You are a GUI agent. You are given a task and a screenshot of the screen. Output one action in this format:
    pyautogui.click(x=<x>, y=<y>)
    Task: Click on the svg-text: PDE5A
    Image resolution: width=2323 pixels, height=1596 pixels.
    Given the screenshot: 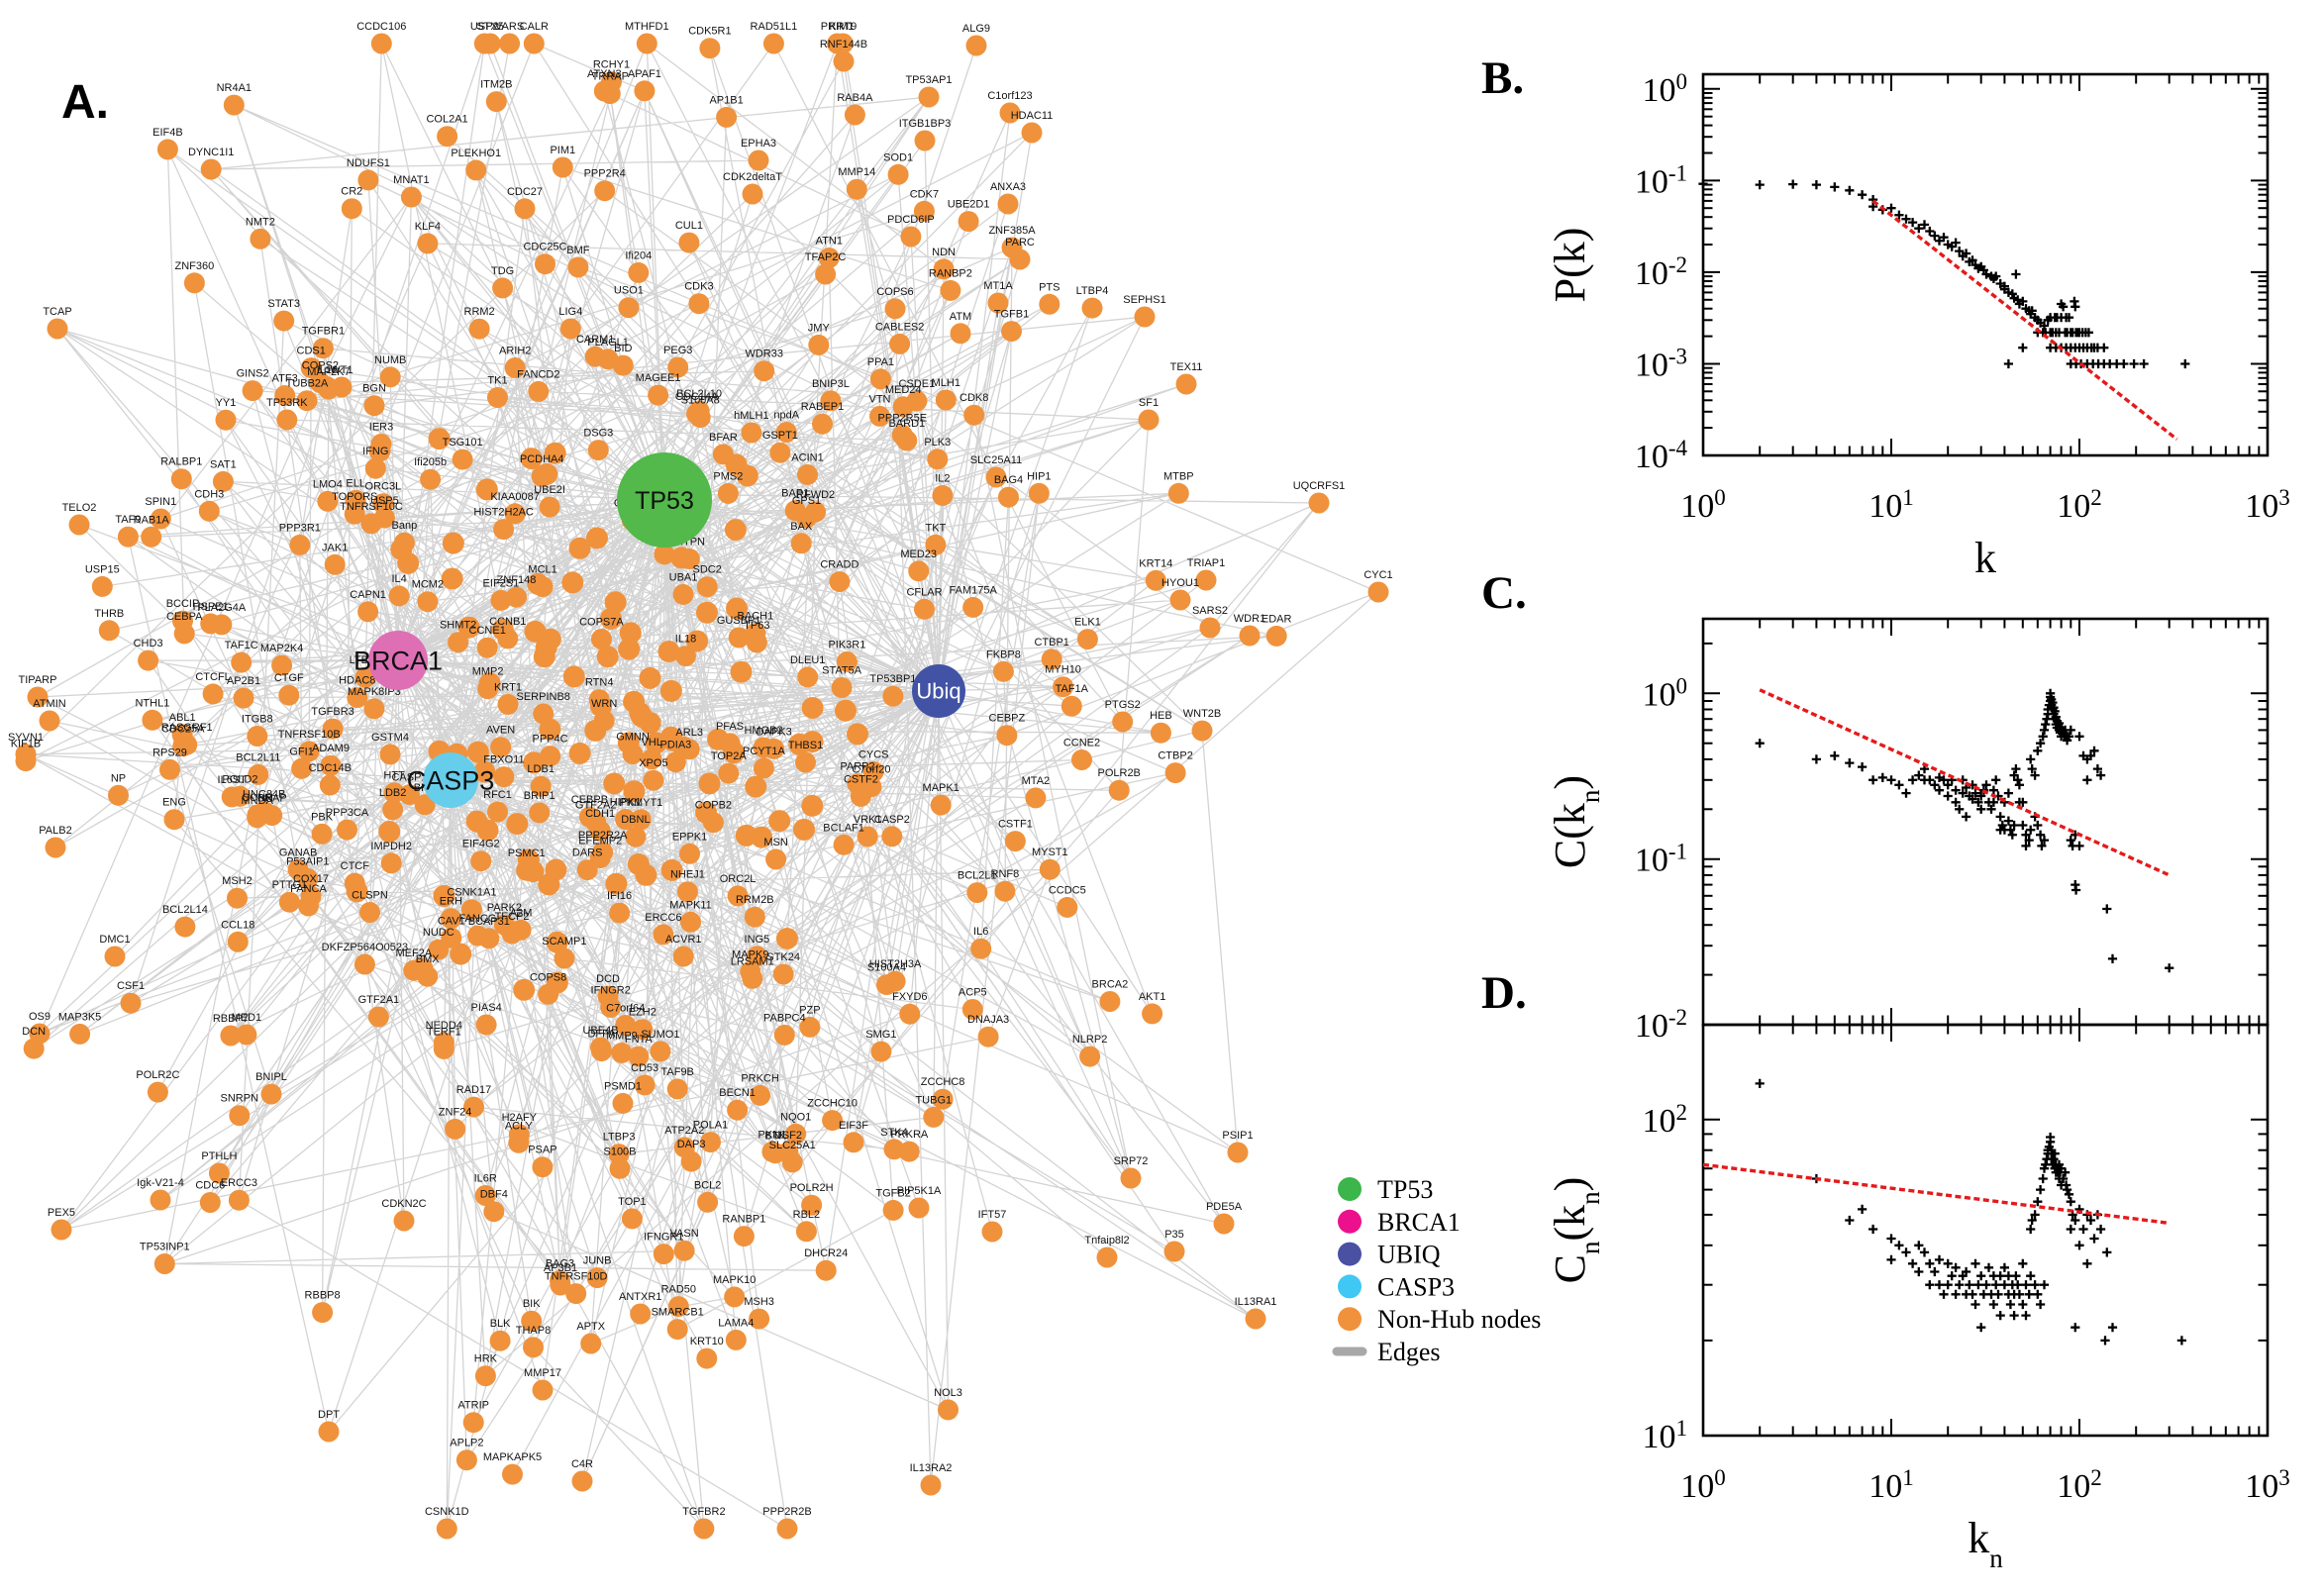 What is the action you would take?
    pyautogui.click(x=1224, y=1207)
    